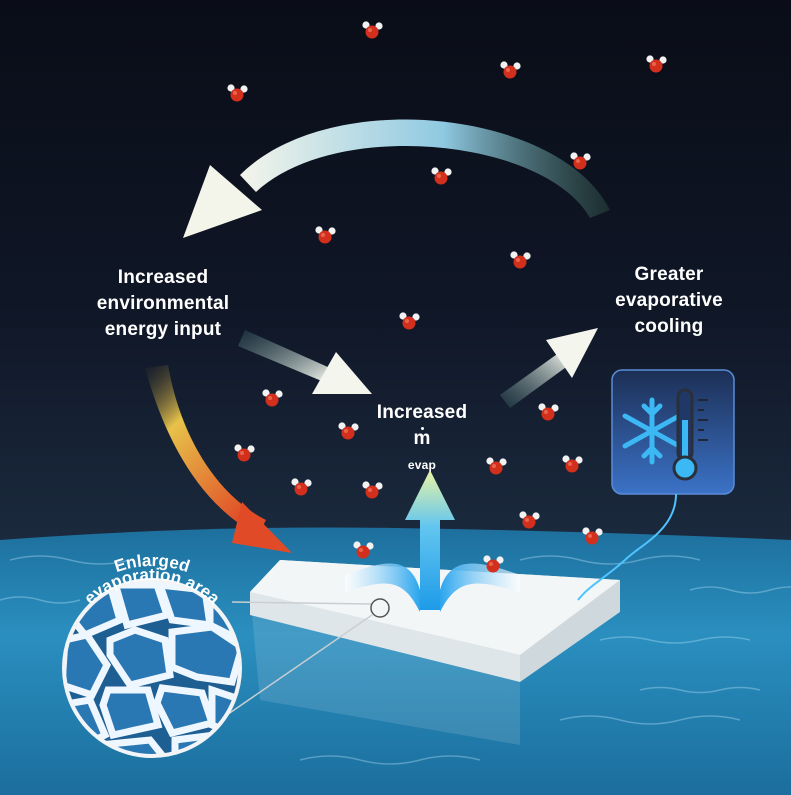  I want to click on increased-evap-rate-label: Increased m evap, so click(422, 439).